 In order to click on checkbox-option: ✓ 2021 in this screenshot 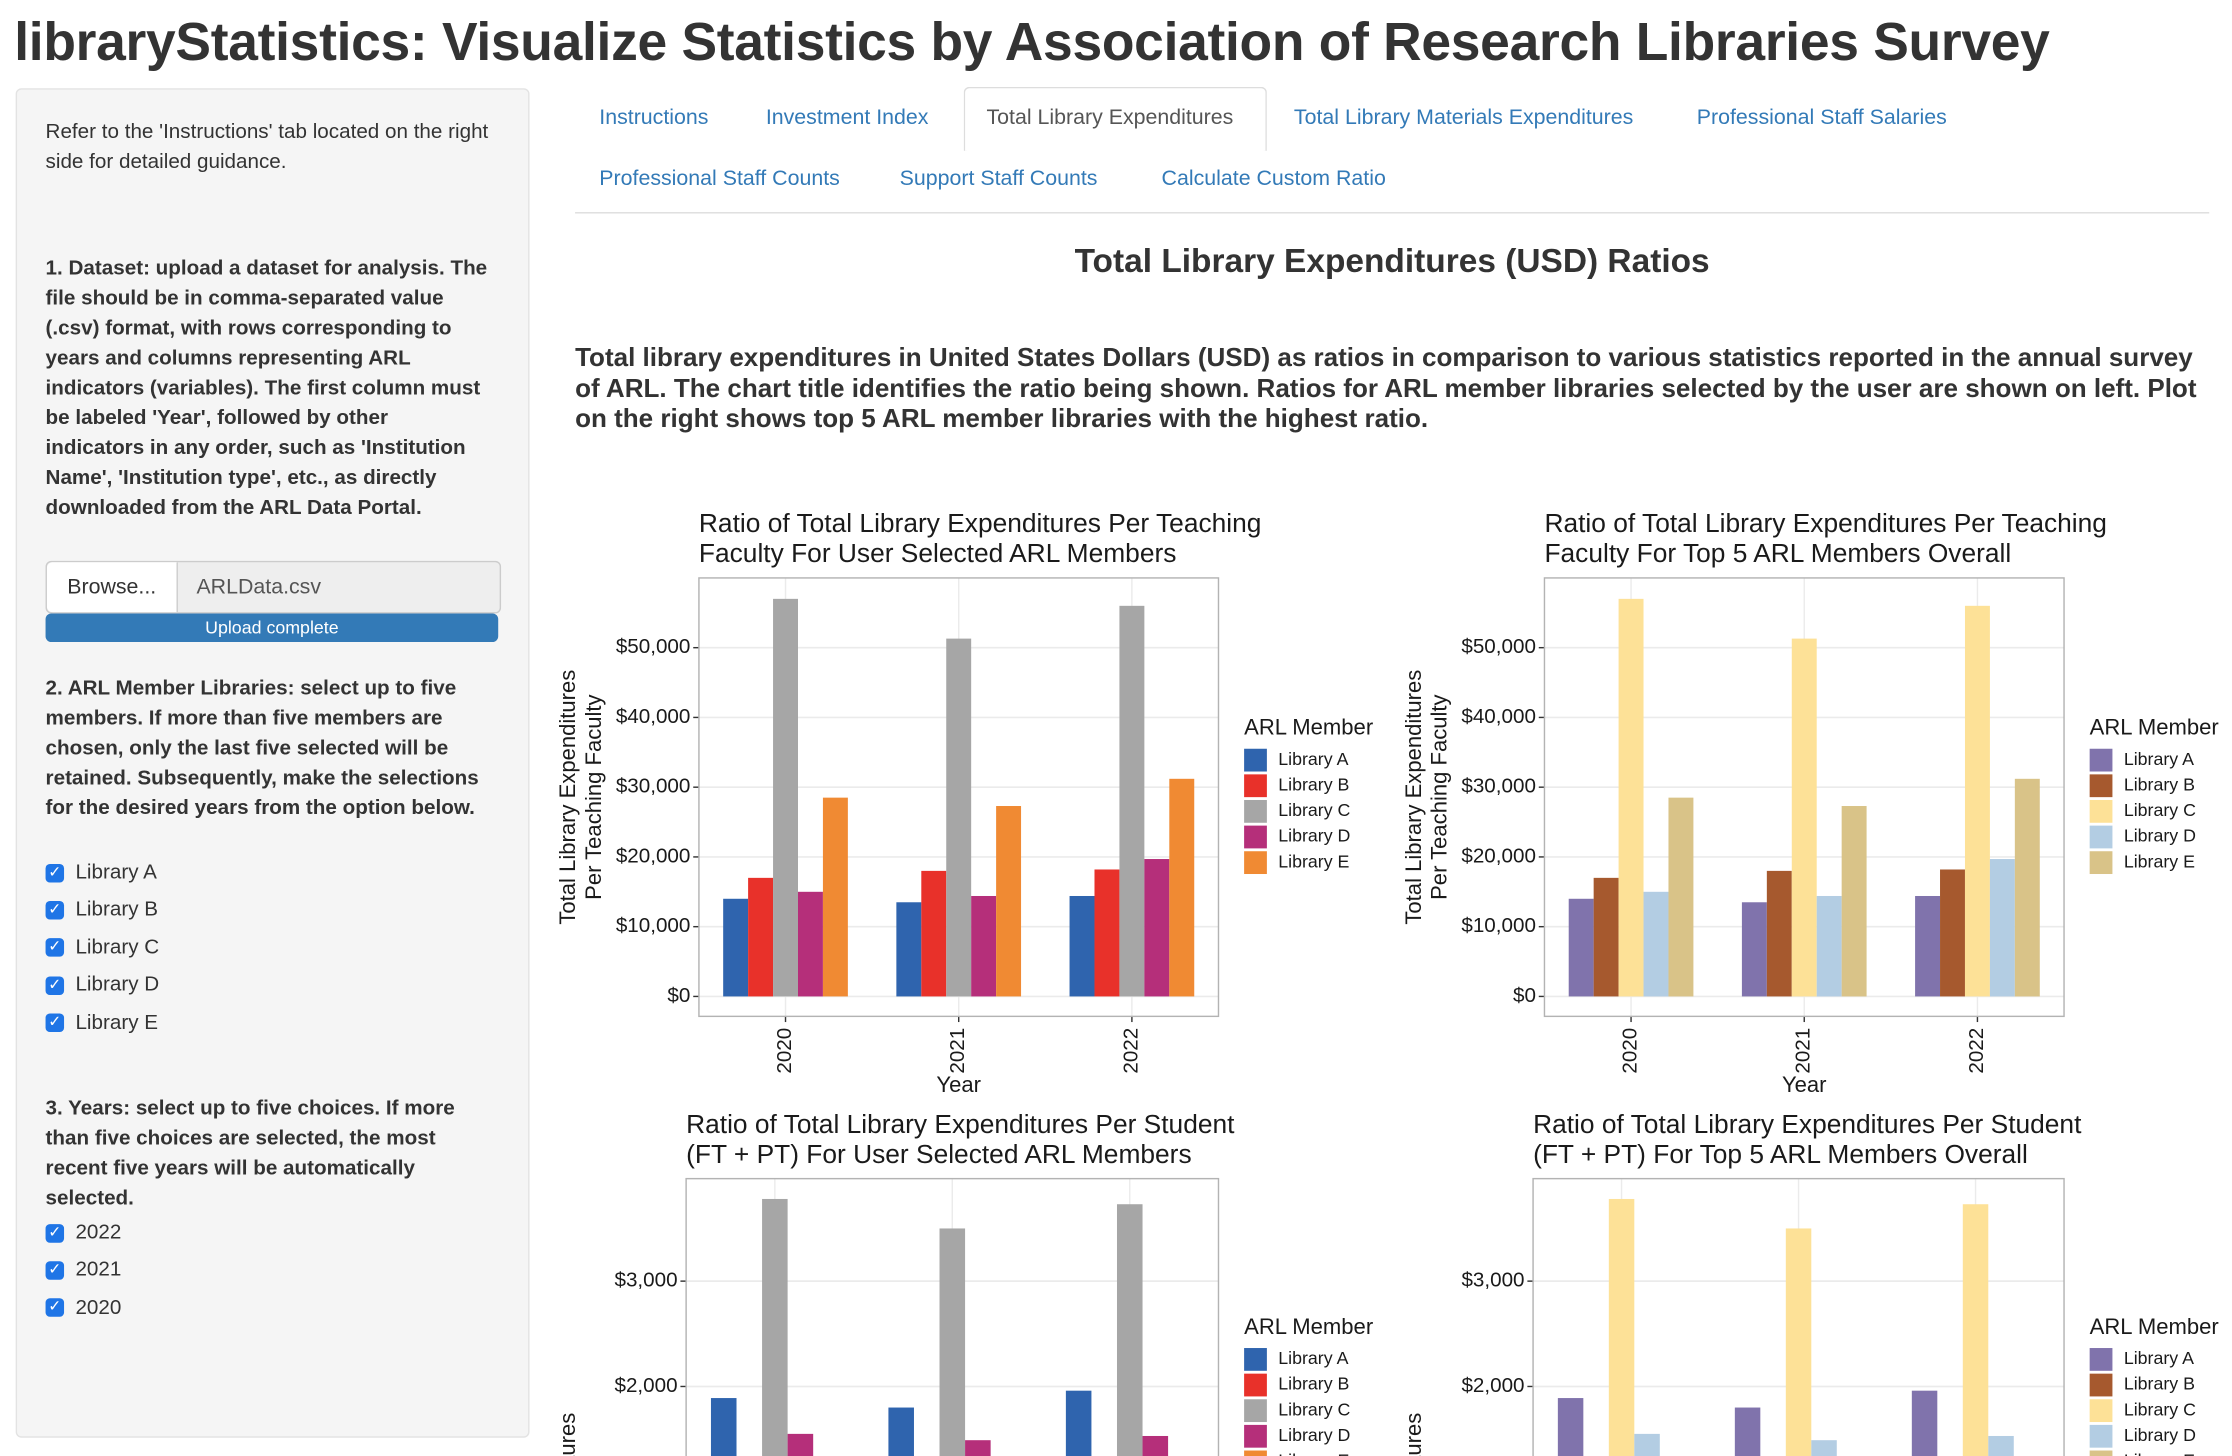, I will do `click(83, 1270)`.